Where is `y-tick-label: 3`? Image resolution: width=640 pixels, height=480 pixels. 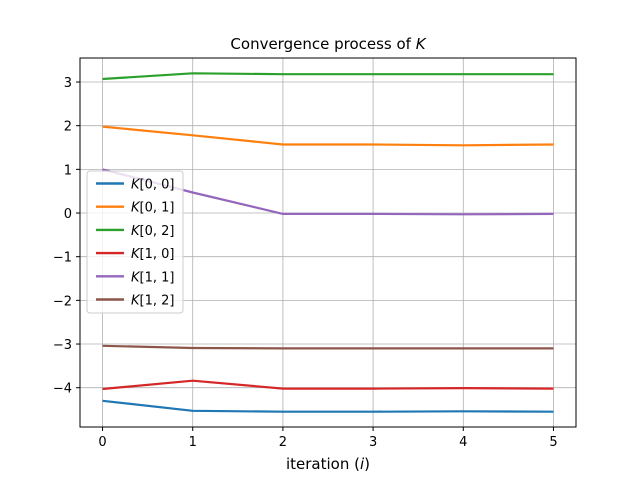
y-tick-label: 3 is located at coordinates (68, 83).